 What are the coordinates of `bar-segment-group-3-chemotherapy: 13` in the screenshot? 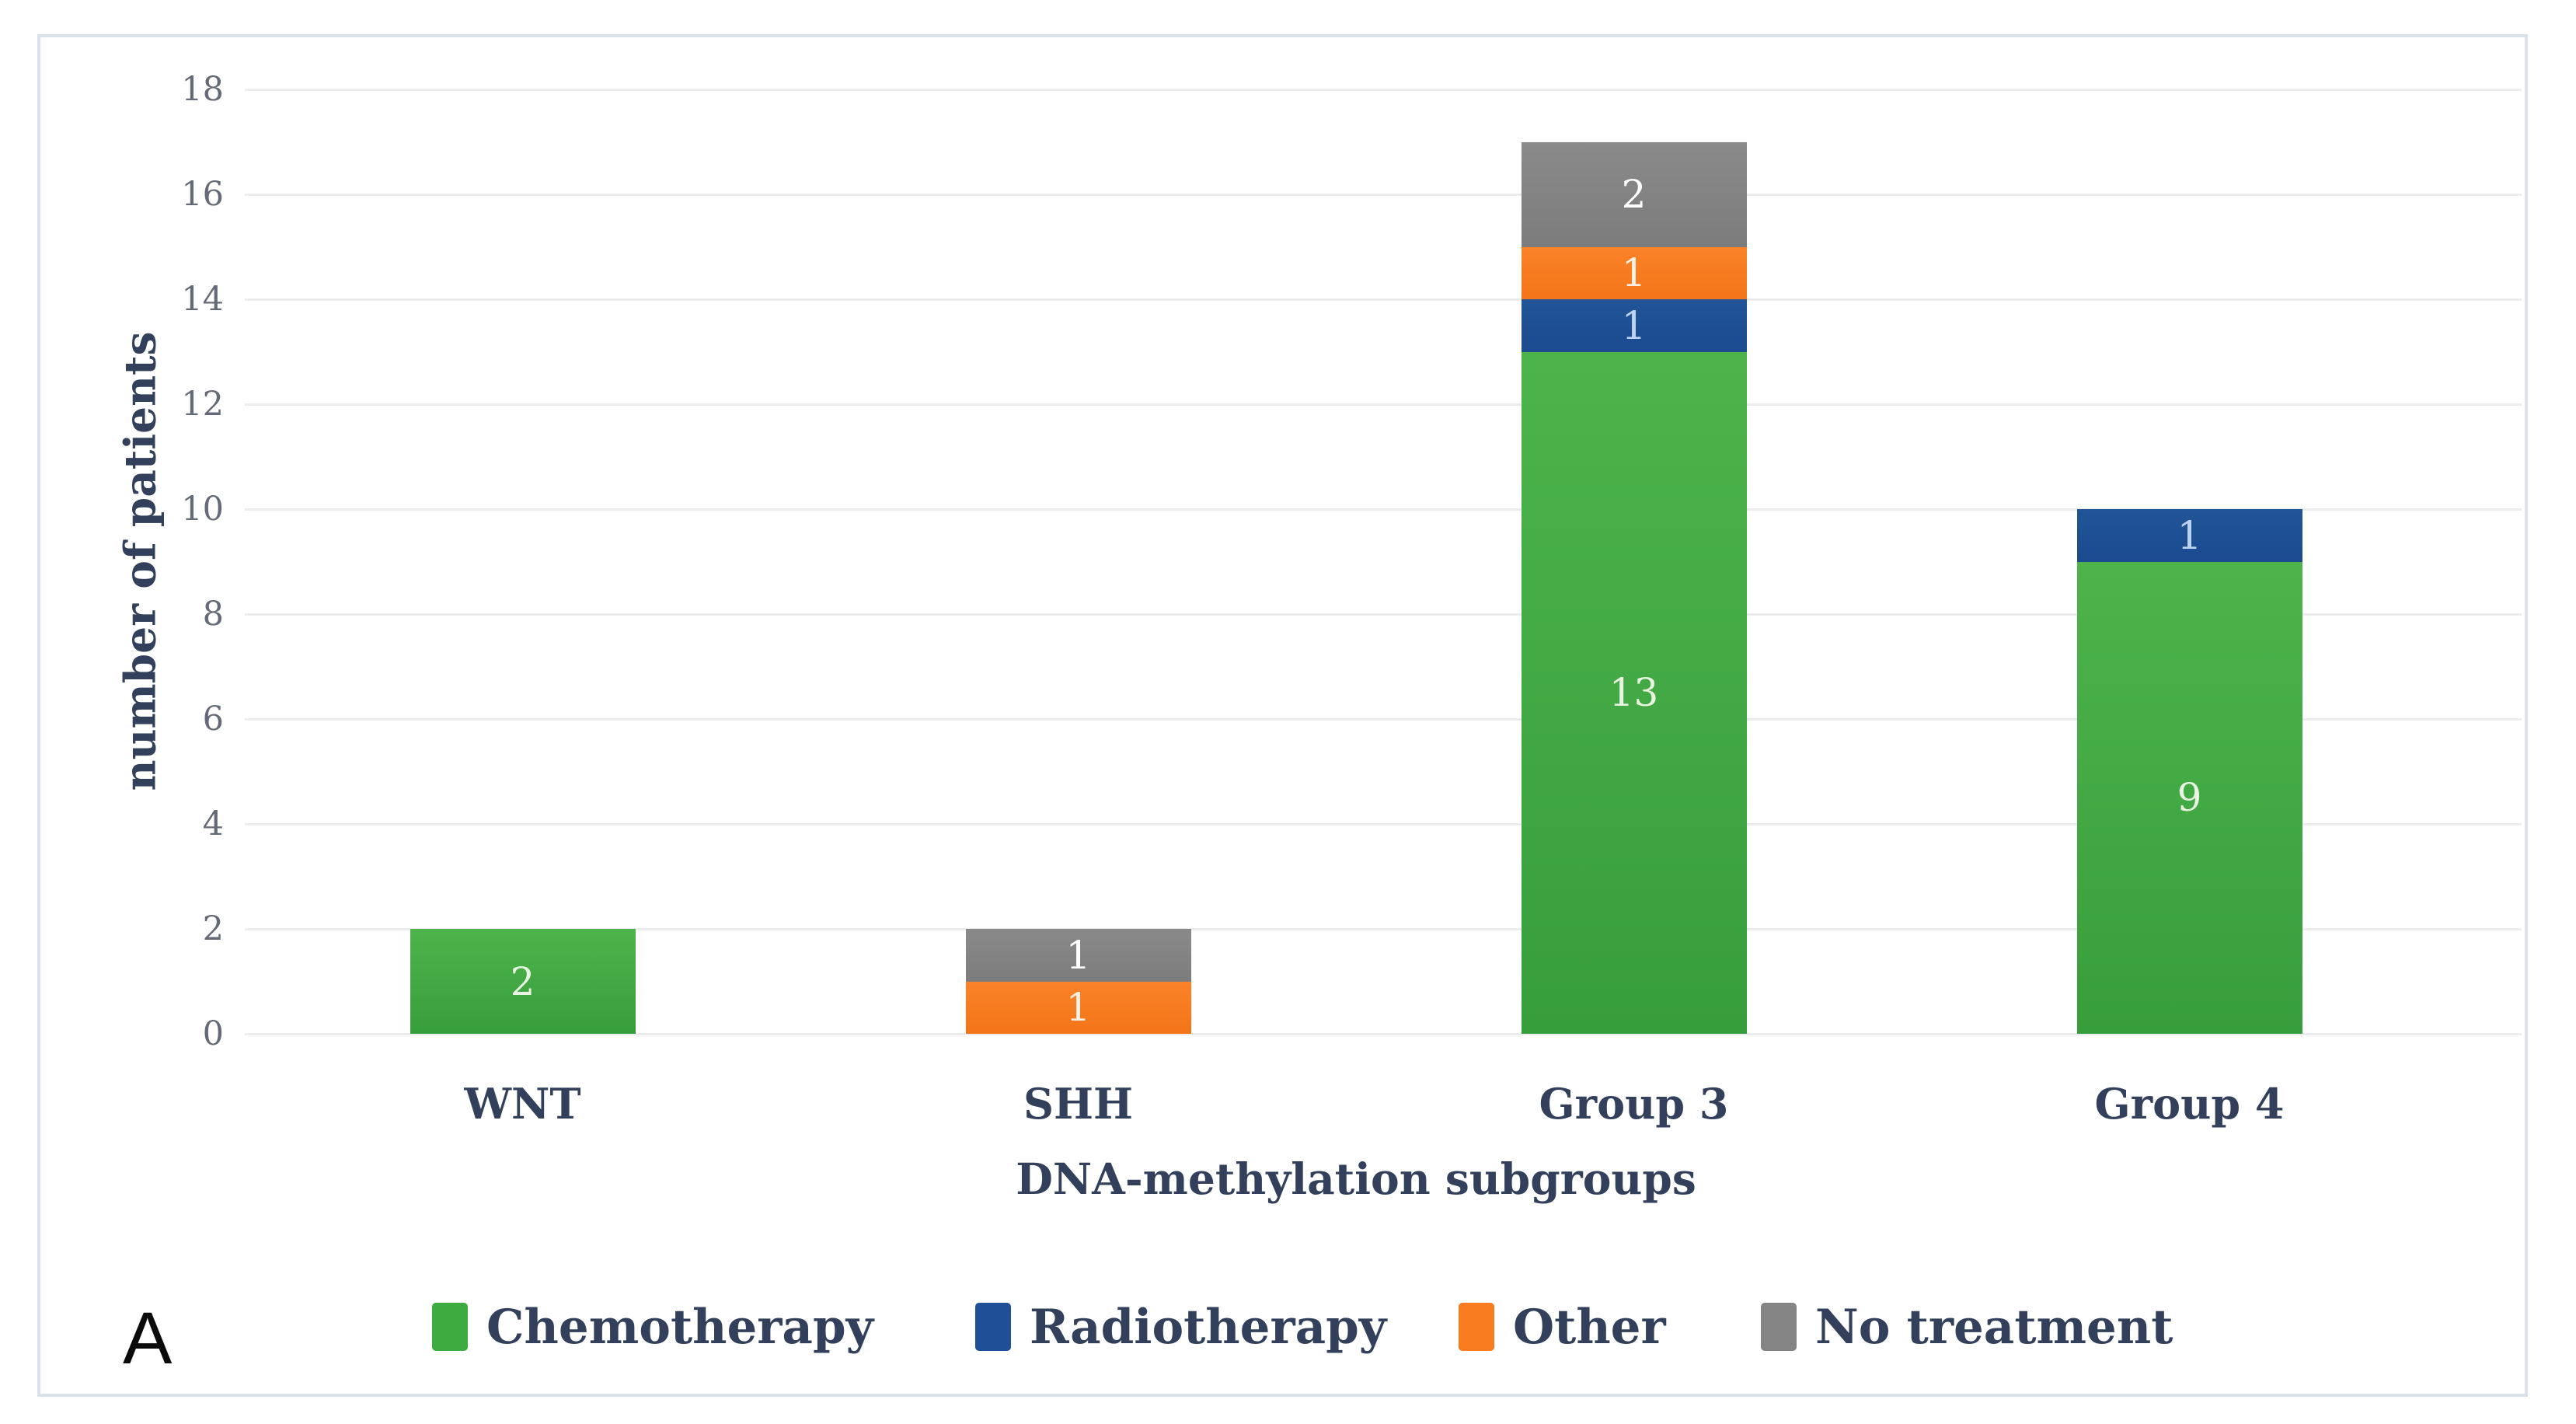 It's located at (1634, 692).